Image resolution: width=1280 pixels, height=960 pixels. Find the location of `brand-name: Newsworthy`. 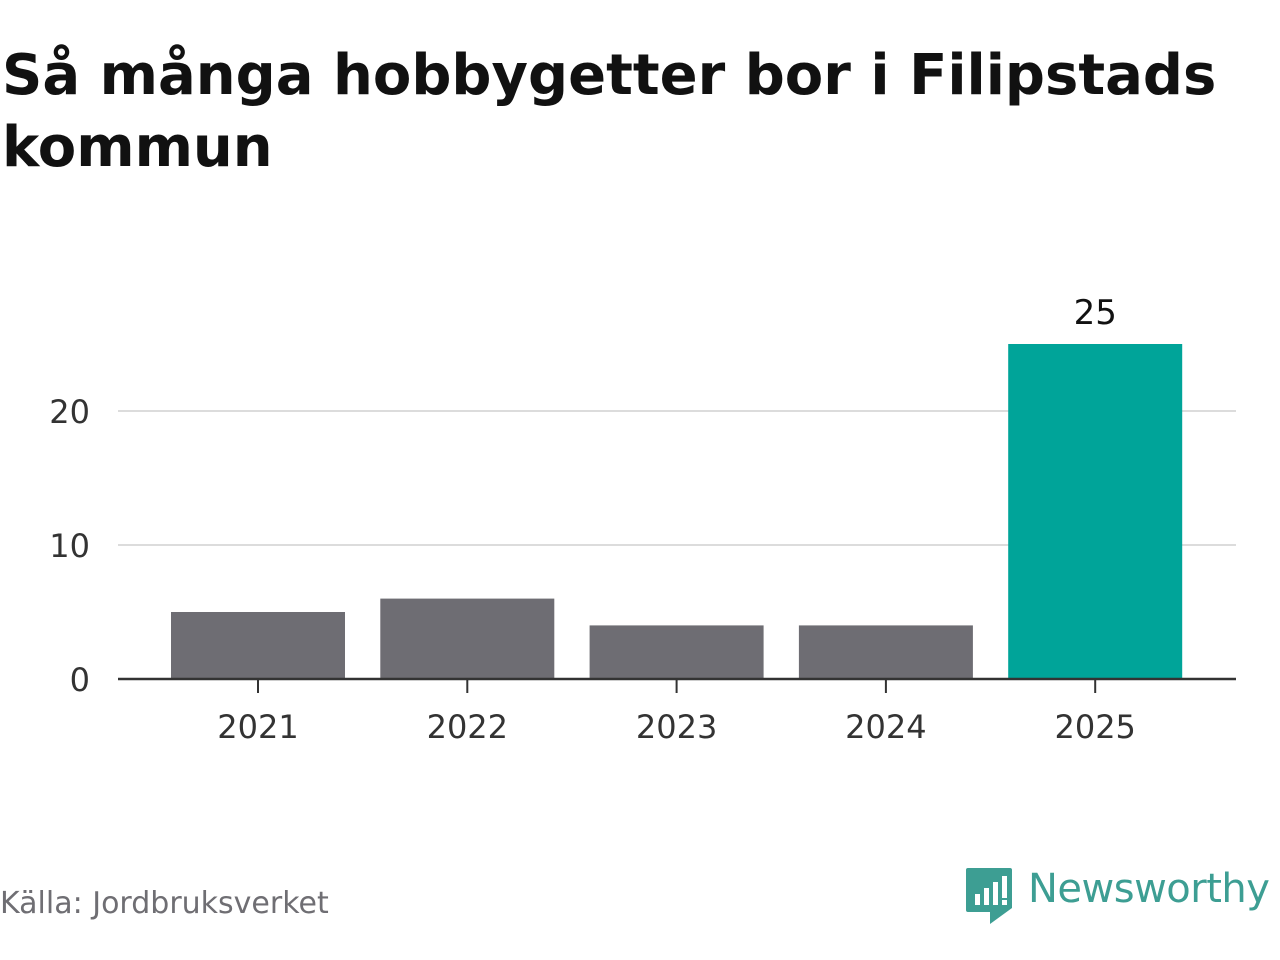

brand-name: Newsworthy is located at coordinates (1149, 889).